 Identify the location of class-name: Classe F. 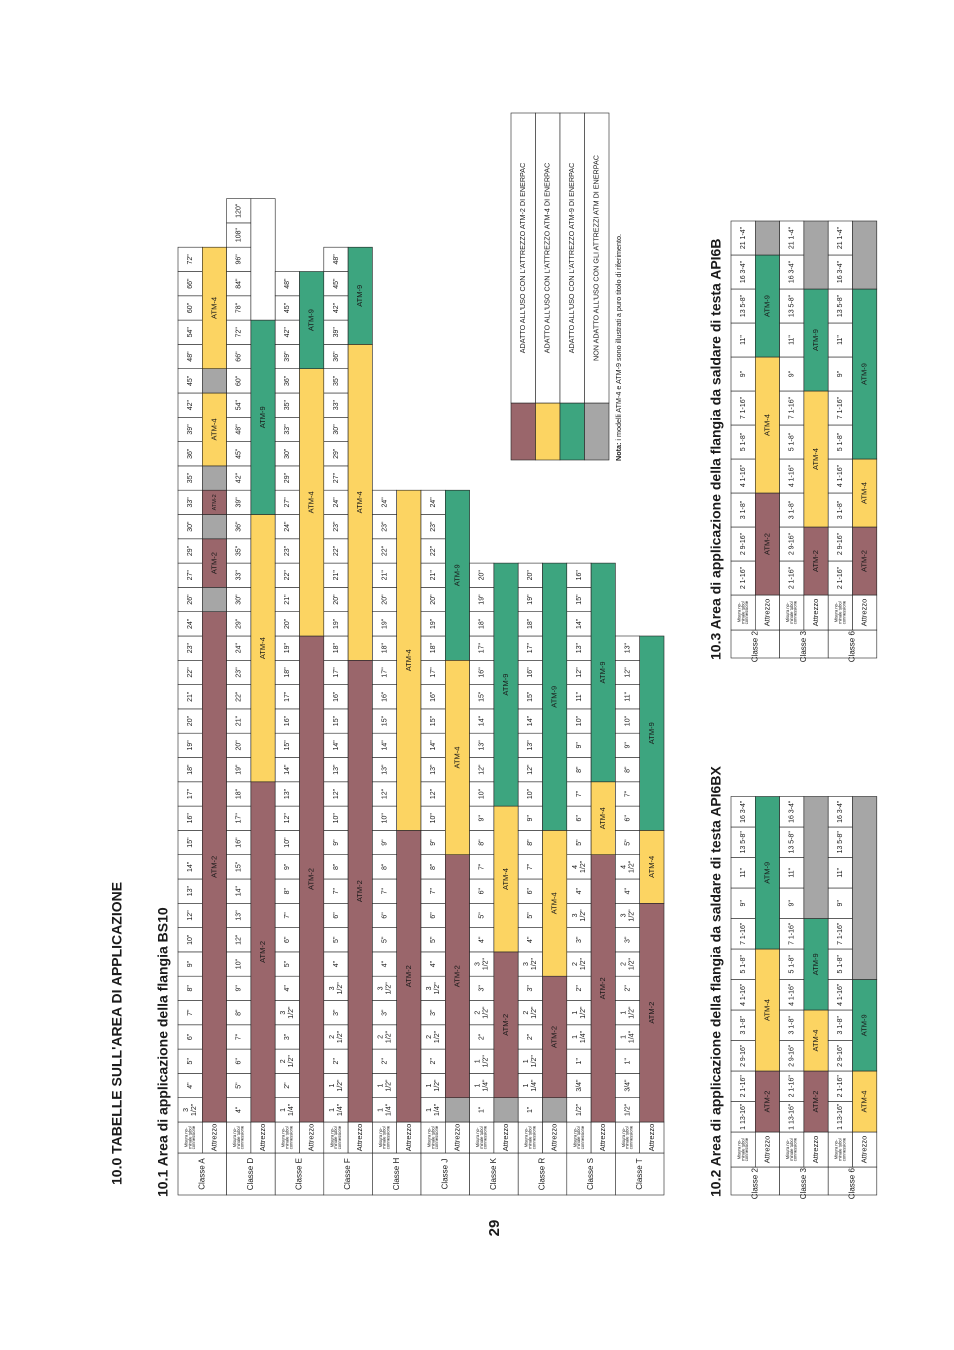
(347, 1174).